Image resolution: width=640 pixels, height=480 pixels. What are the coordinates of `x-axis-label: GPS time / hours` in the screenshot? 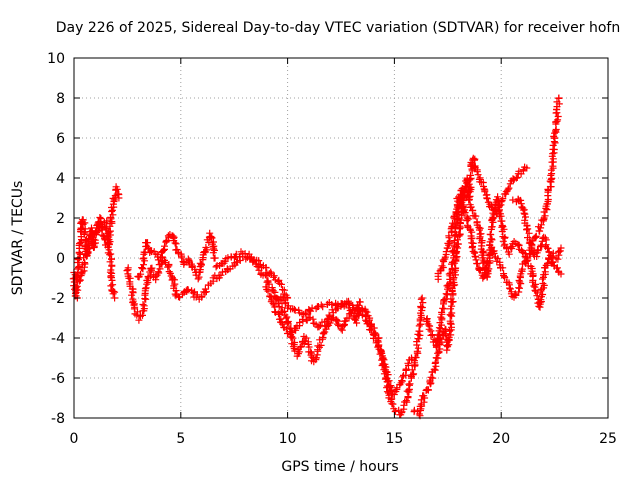 It's located at (339, 467).